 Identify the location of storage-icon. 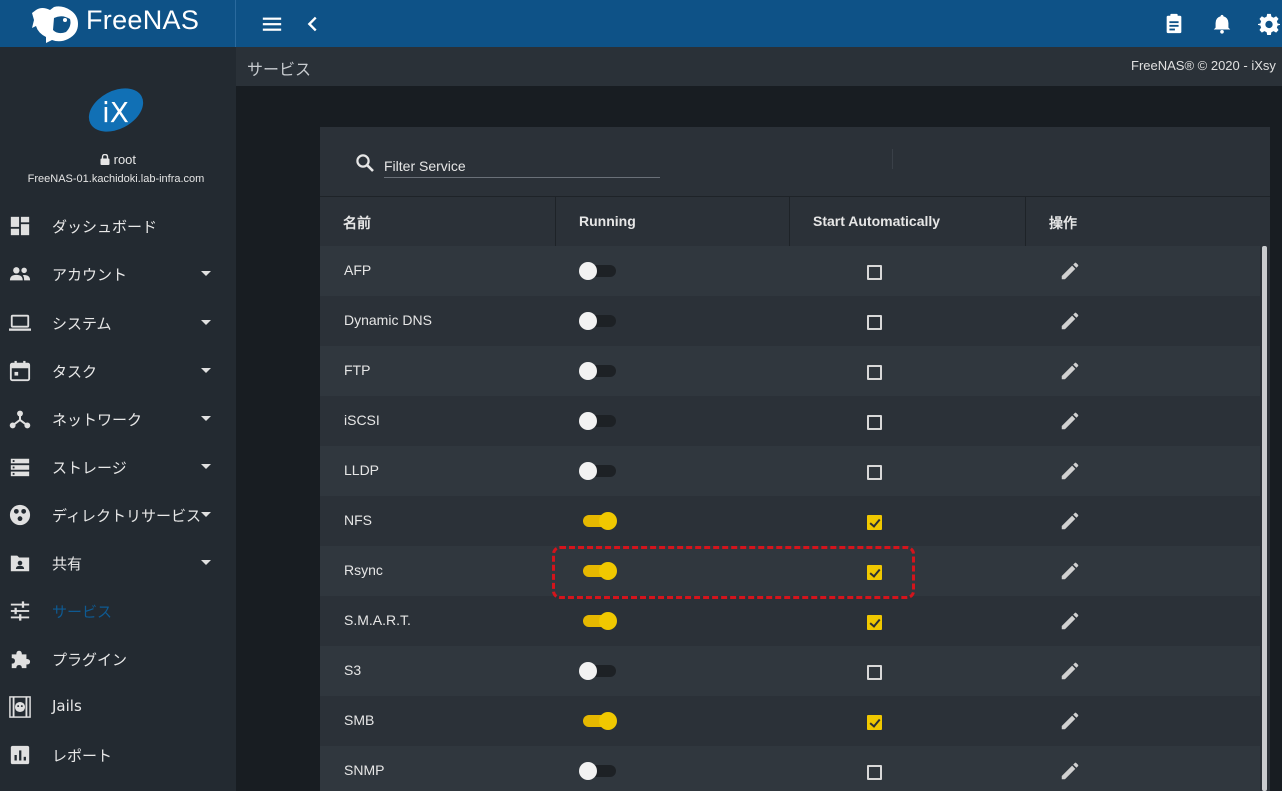
(20, 467).